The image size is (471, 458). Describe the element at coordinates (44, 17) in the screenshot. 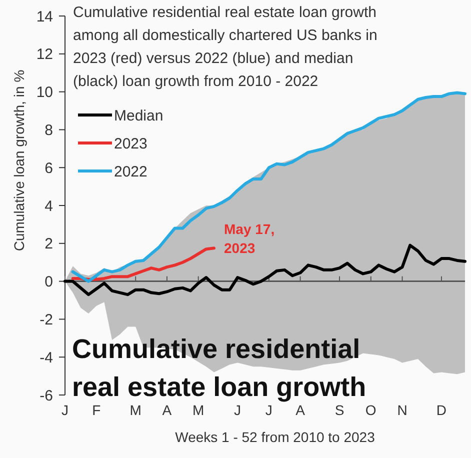

I see `y-tick-label: 14` at that location.